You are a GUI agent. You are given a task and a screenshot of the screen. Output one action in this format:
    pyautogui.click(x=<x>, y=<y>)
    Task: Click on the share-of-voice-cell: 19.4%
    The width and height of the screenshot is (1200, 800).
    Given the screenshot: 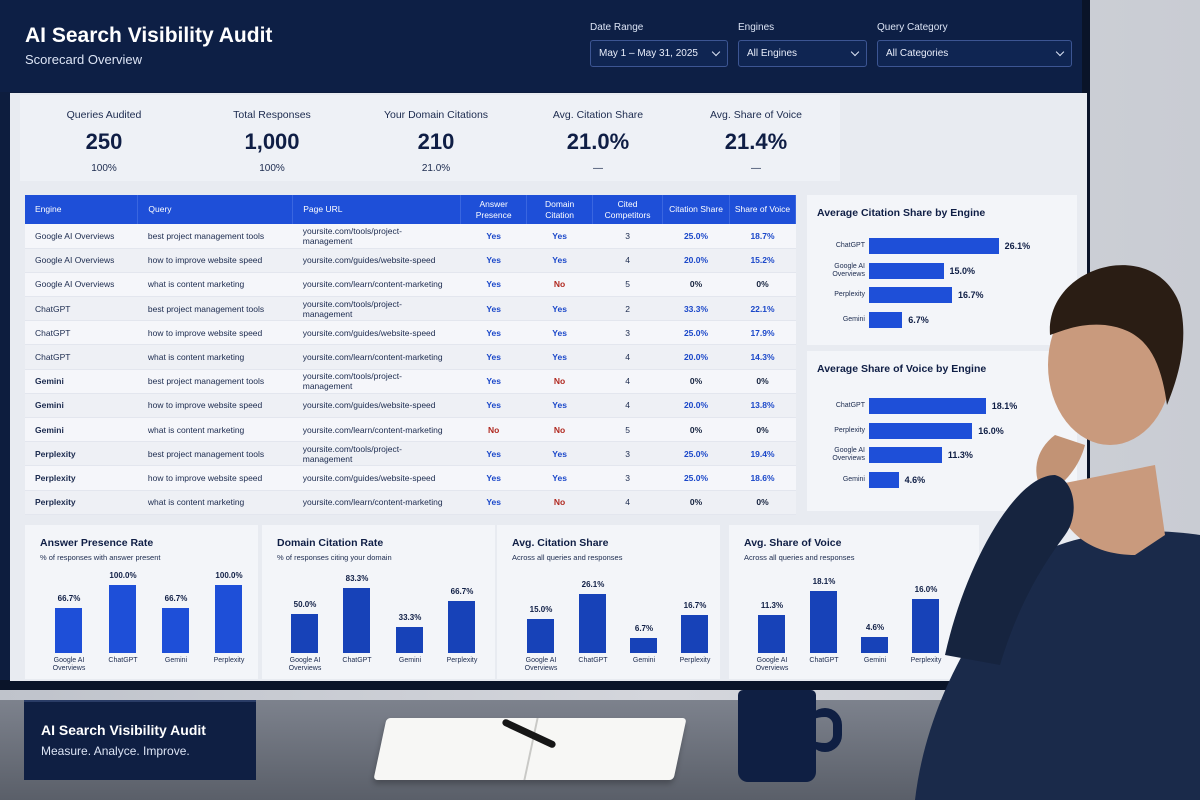 What is the action you would take?
    pyautogui.click(x=762, y=454)
    